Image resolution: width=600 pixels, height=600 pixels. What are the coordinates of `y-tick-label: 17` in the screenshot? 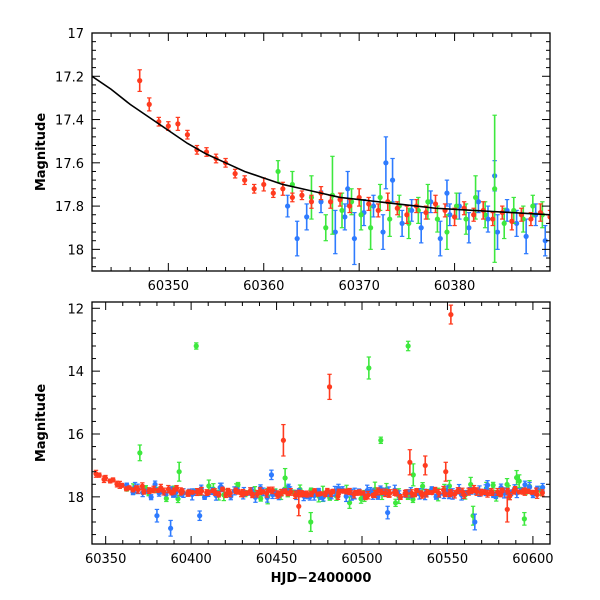 It's located at (75, 34).